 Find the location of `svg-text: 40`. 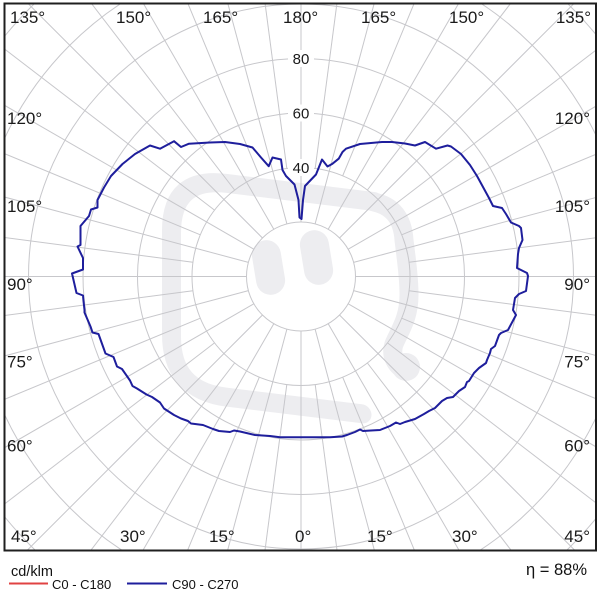

svg-text: 40 is located at coordinates (301, 168).